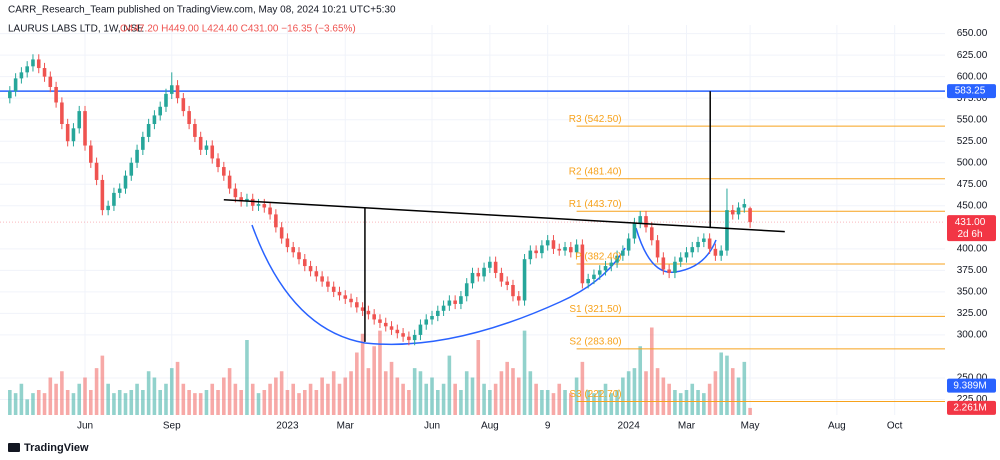 The height and width of the screenshot is (460, 1000). Describe the element at coordinates (972, 378) in the screenshot. I see `y-tick-label: 250.00` at that location.